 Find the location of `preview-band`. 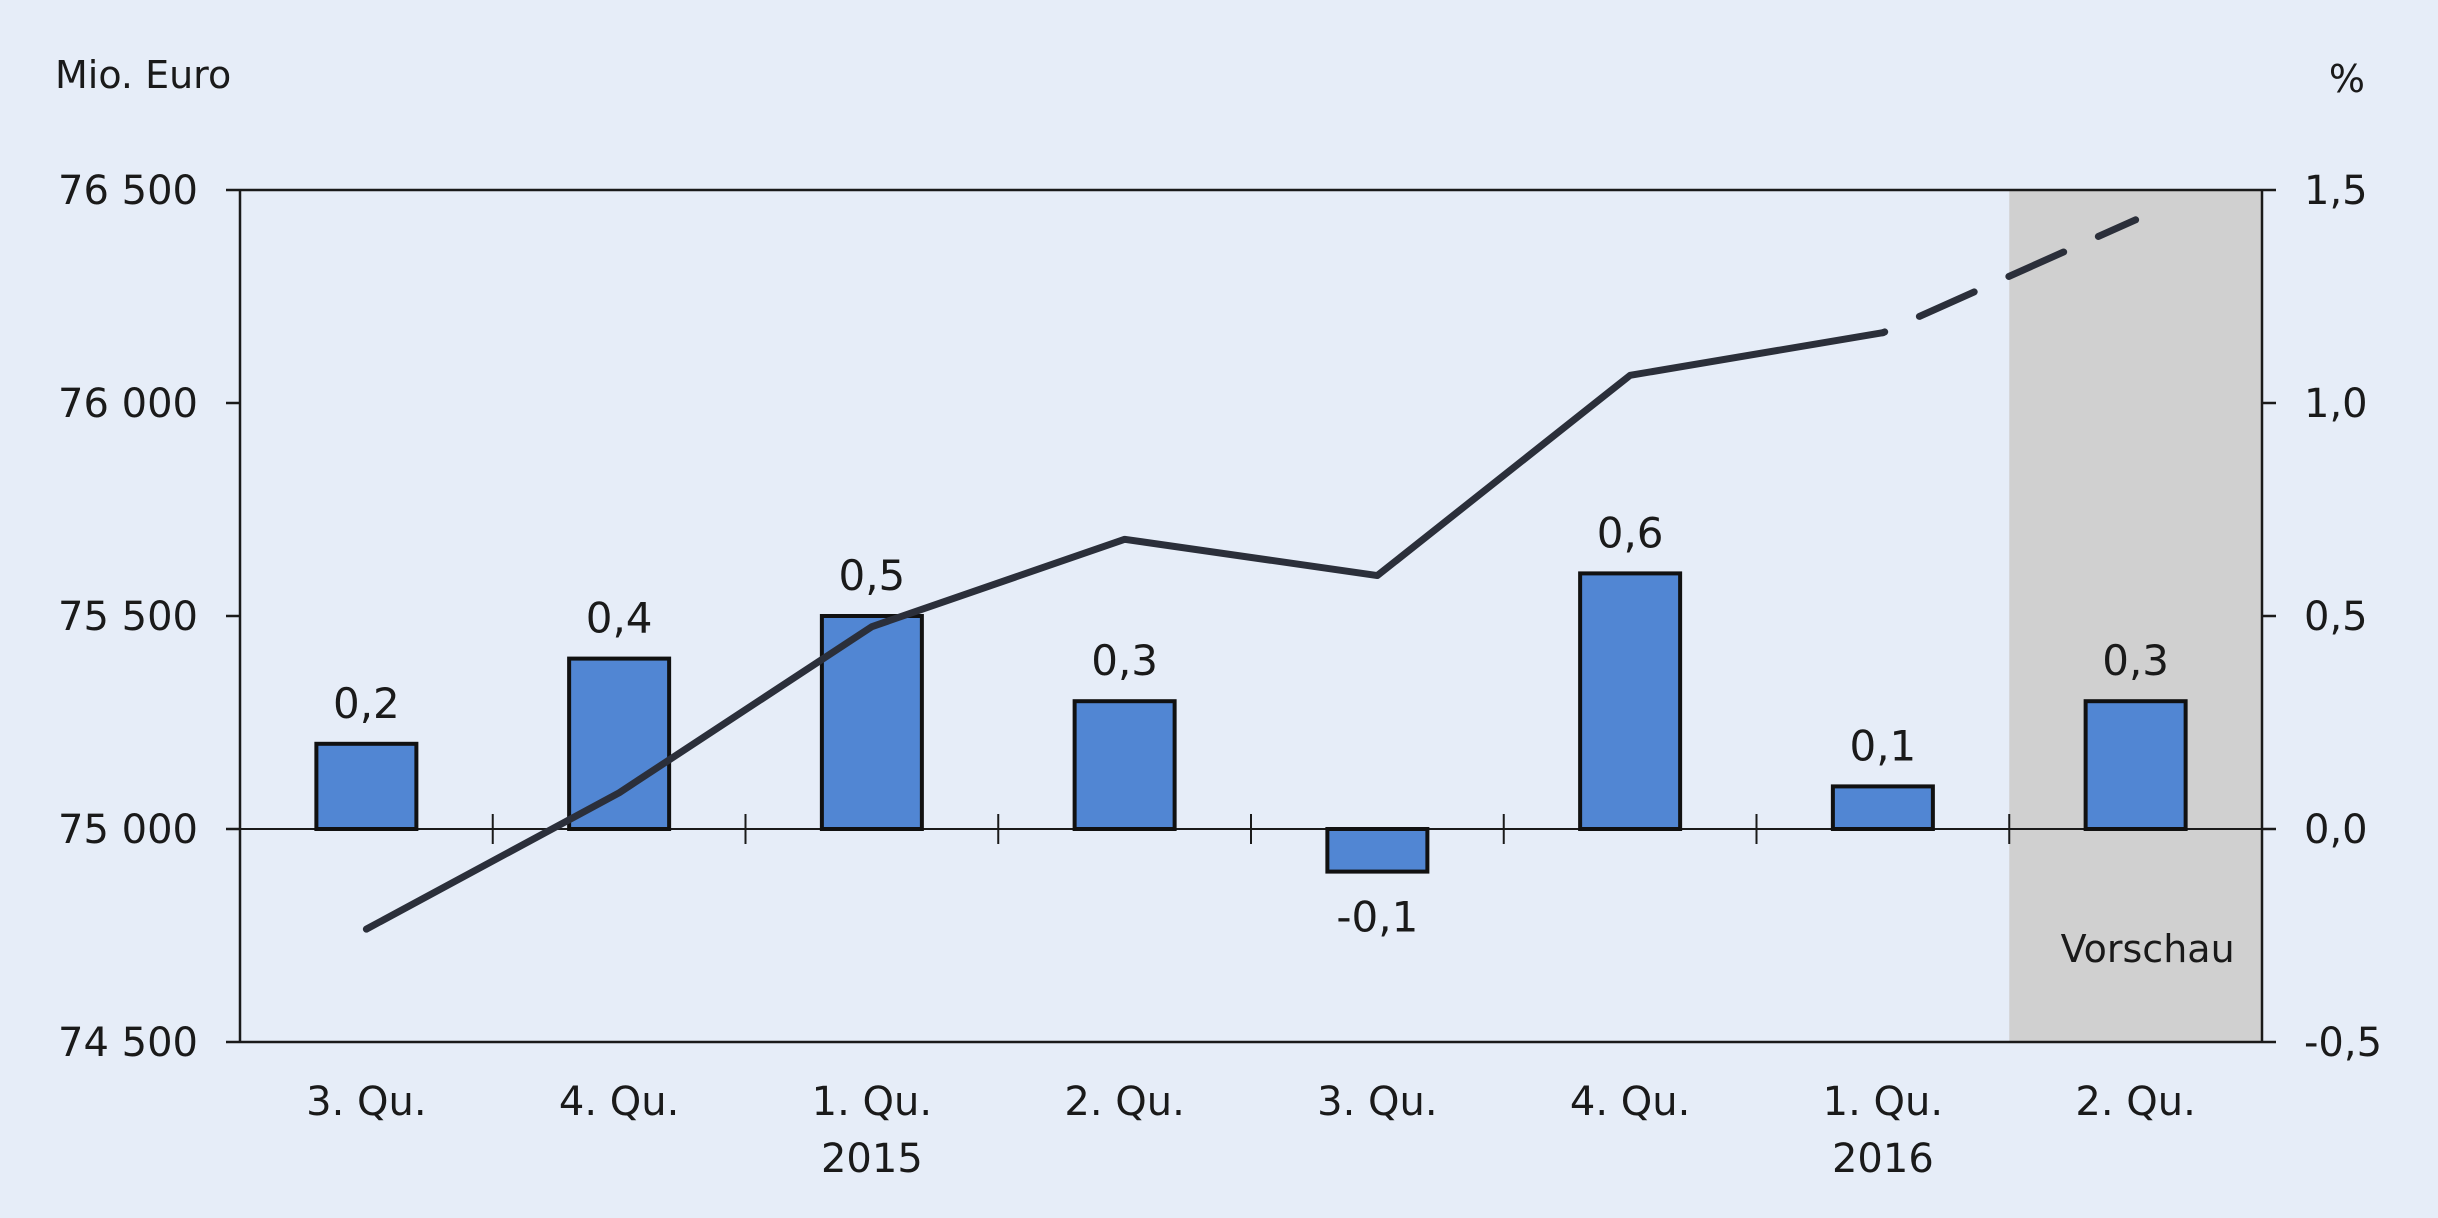

preview-band is located at coordinates (2135, 616).